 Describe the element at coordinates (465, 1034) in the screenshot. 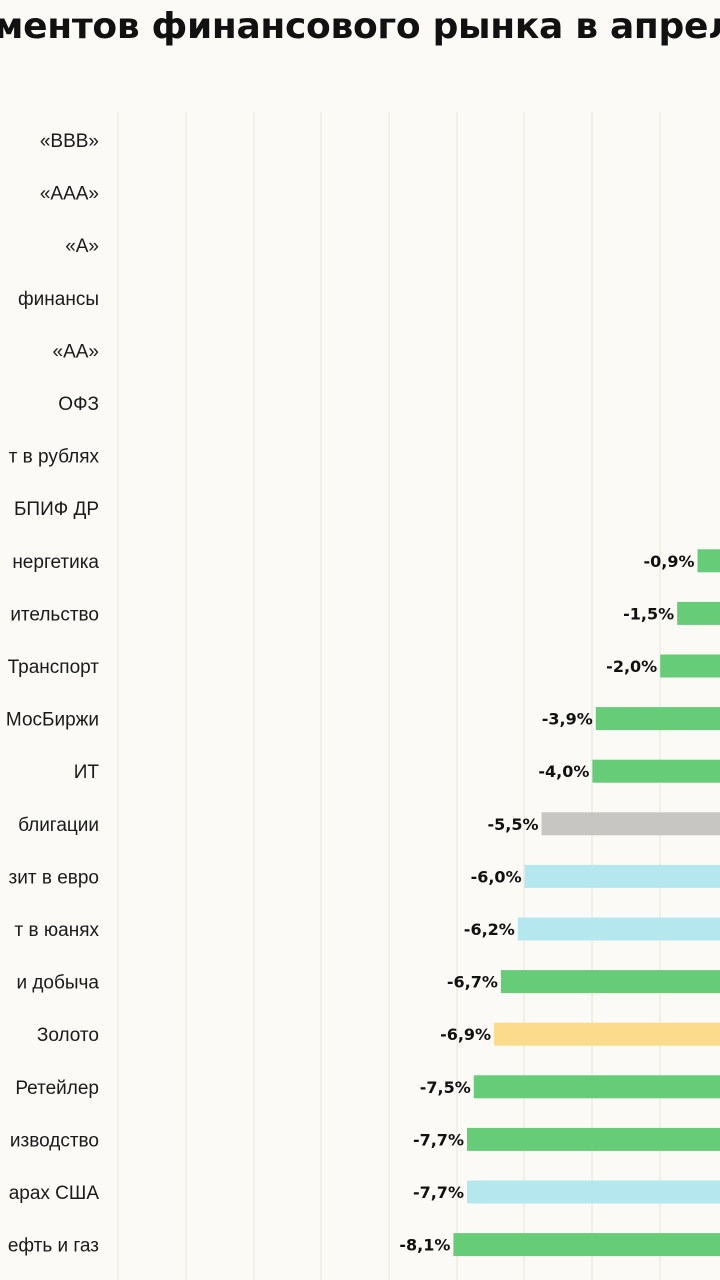

I see `value-label: -6,9%` at that location.